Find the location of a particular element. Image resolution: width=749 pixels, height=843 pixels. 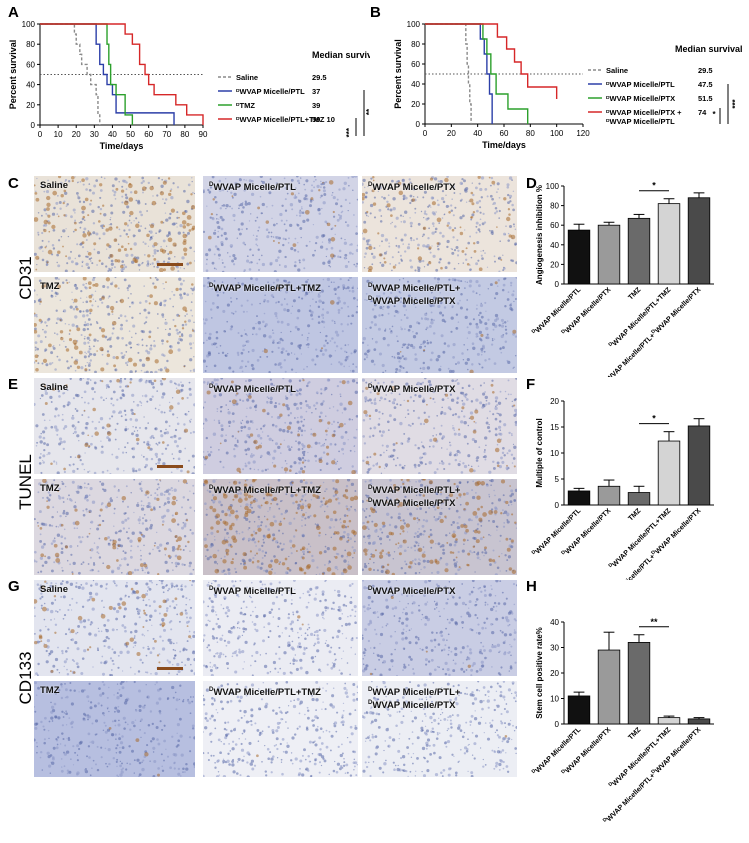

median-value: 29.5 is located at coordinates (705, 70).